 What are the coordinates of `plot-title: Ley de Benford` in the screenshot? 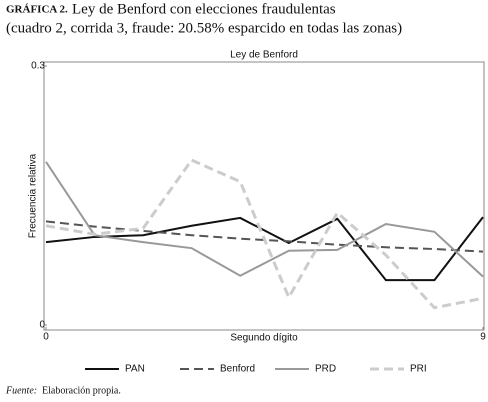 It's located at (264, 55).